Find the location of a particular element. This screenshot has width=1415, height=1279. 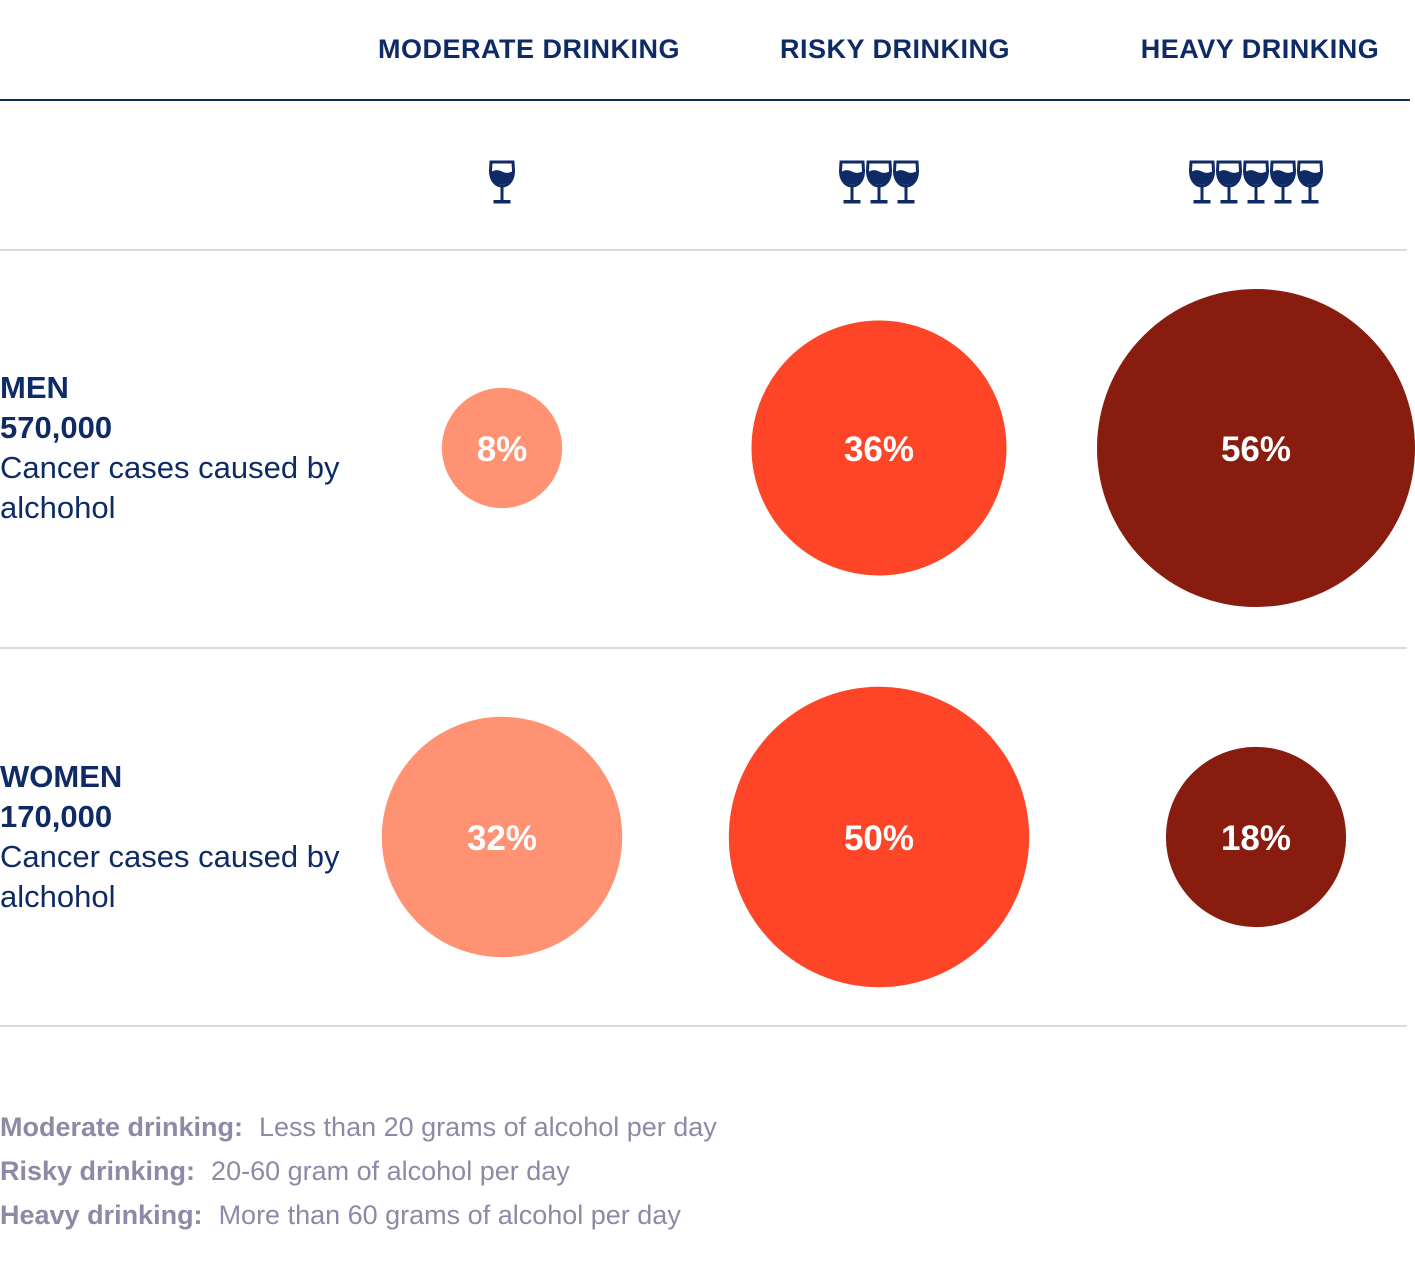

bubble-women-moderate is located at coordinates (502, 837).